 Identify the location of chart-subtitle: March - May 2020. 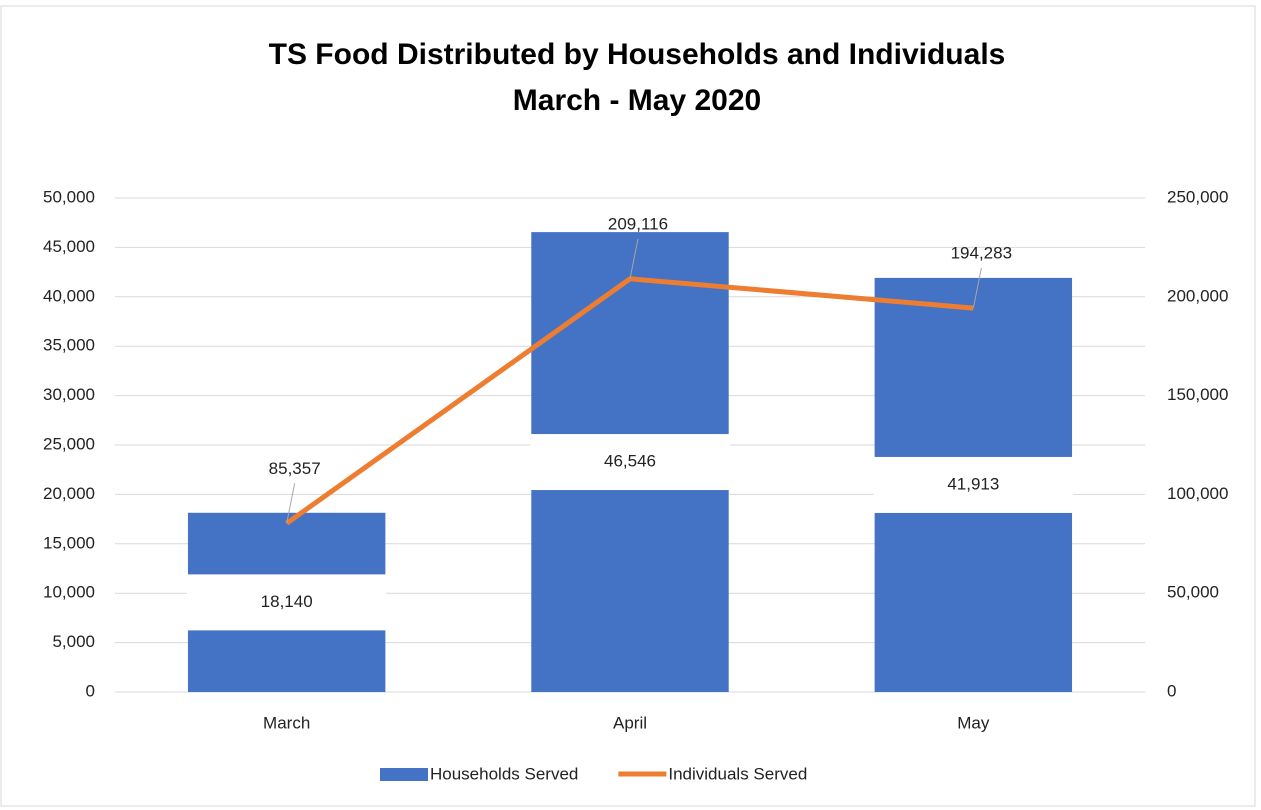
(637, 100).